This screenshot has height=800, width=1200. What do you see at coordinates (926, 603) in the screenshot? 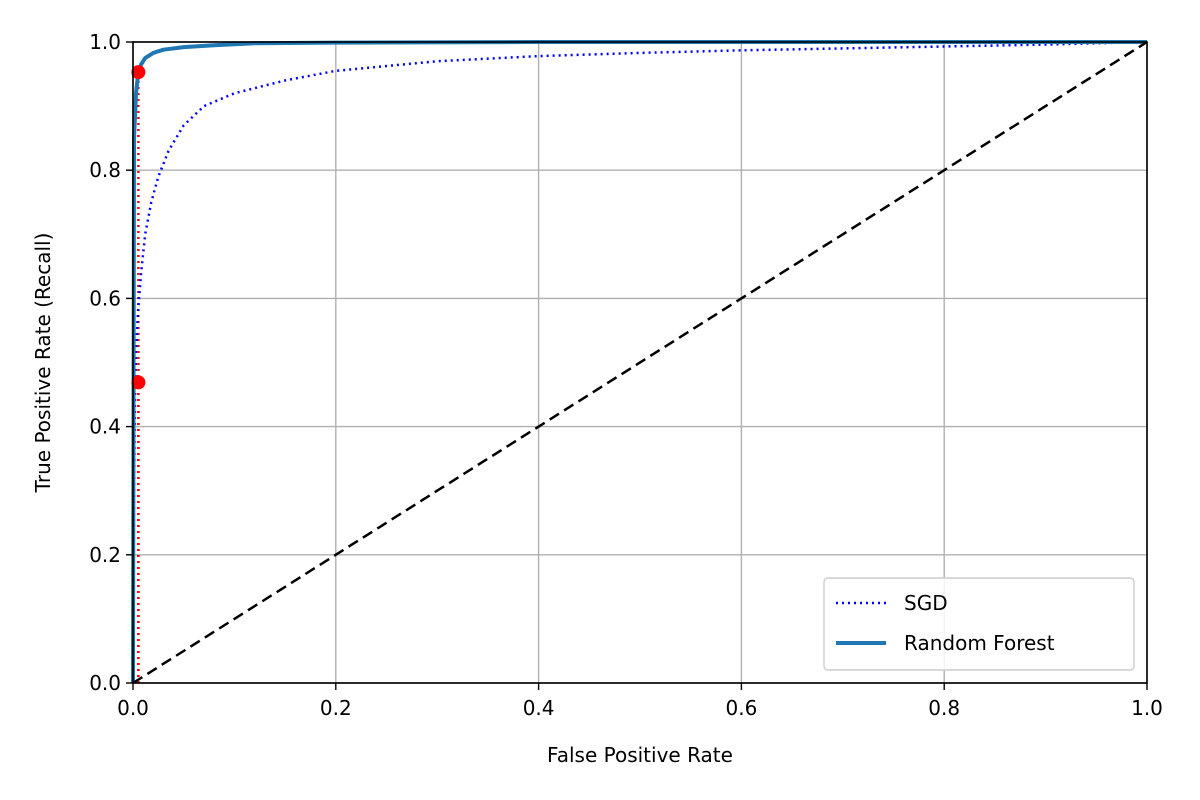
I see `legend-label: SGD` at bounding box center [926, 603].